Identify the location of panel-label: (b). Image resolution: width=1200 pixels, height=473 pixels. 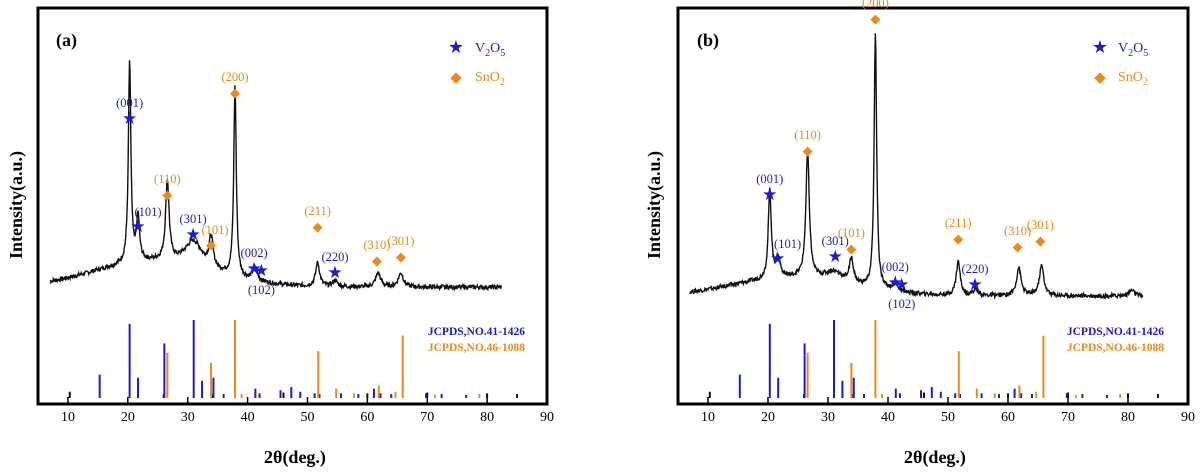
(708, 40).